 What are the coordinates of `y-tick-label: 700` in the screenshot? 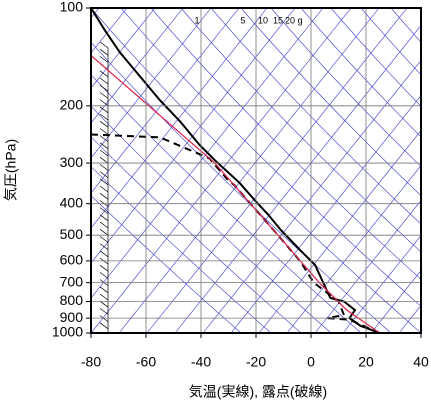 It's located at (72, 281).